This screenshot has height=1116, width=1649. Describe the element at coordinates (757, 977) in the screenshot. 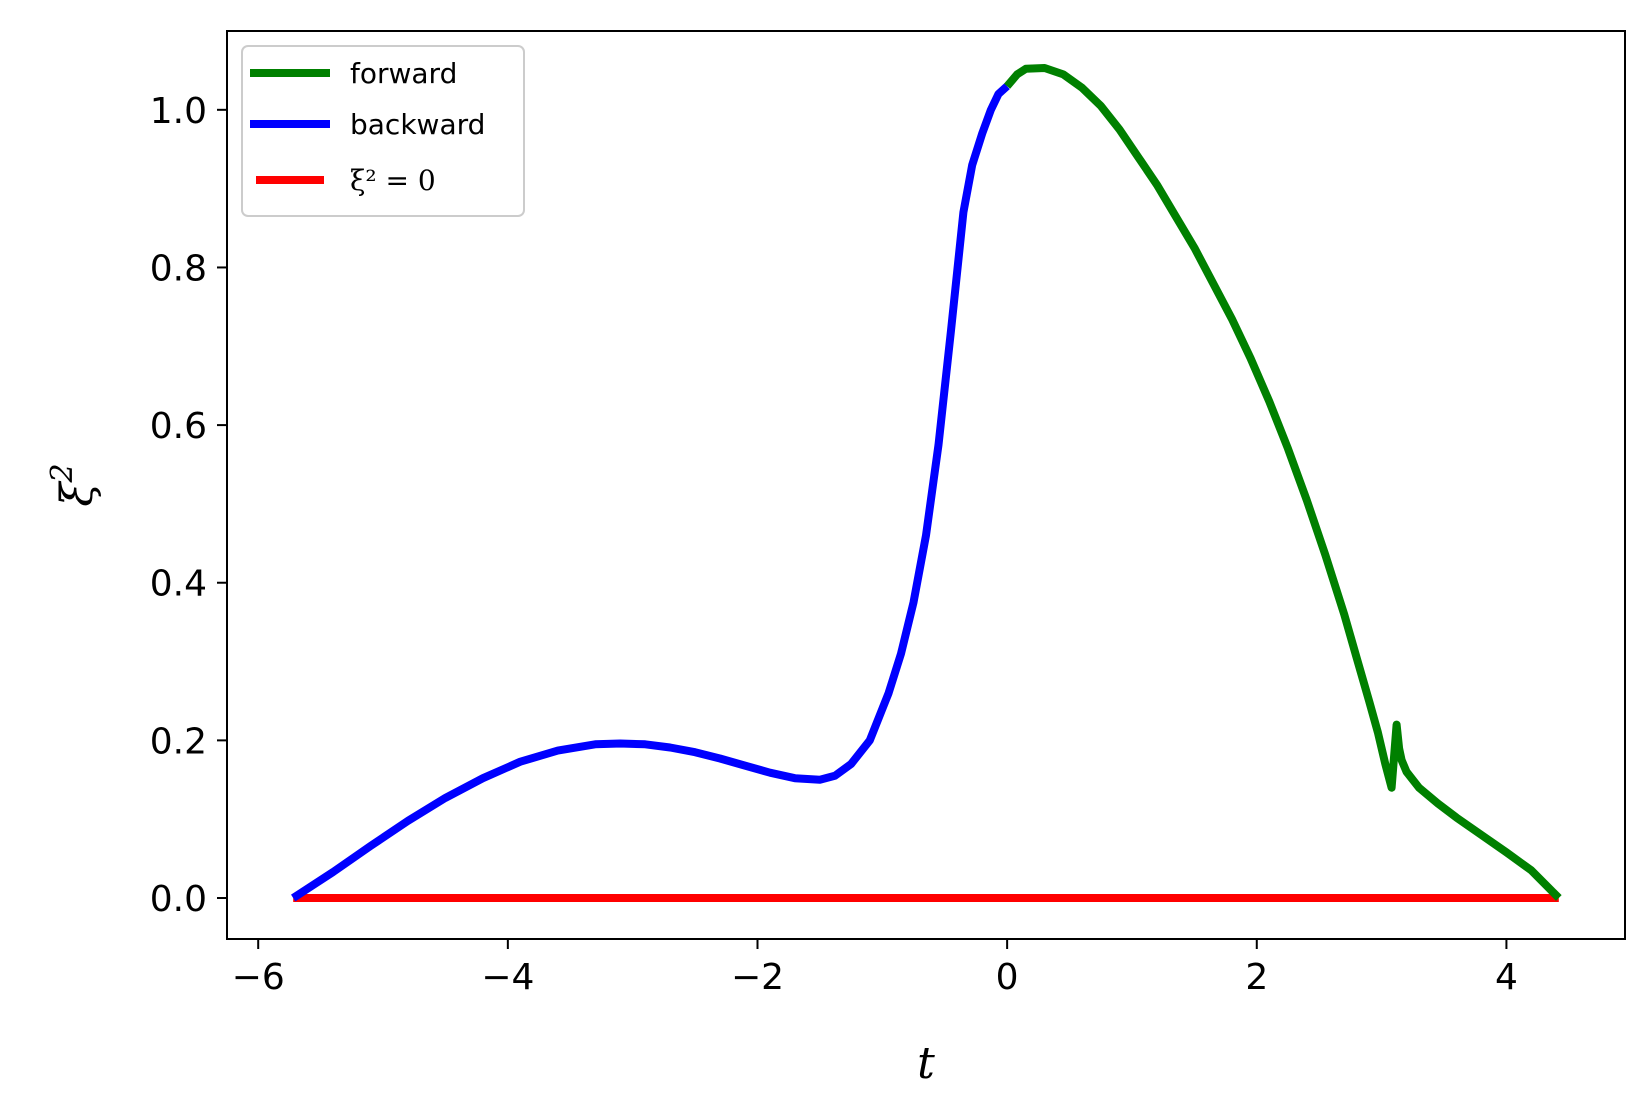

I see `x-tick-label: −2` at that location.